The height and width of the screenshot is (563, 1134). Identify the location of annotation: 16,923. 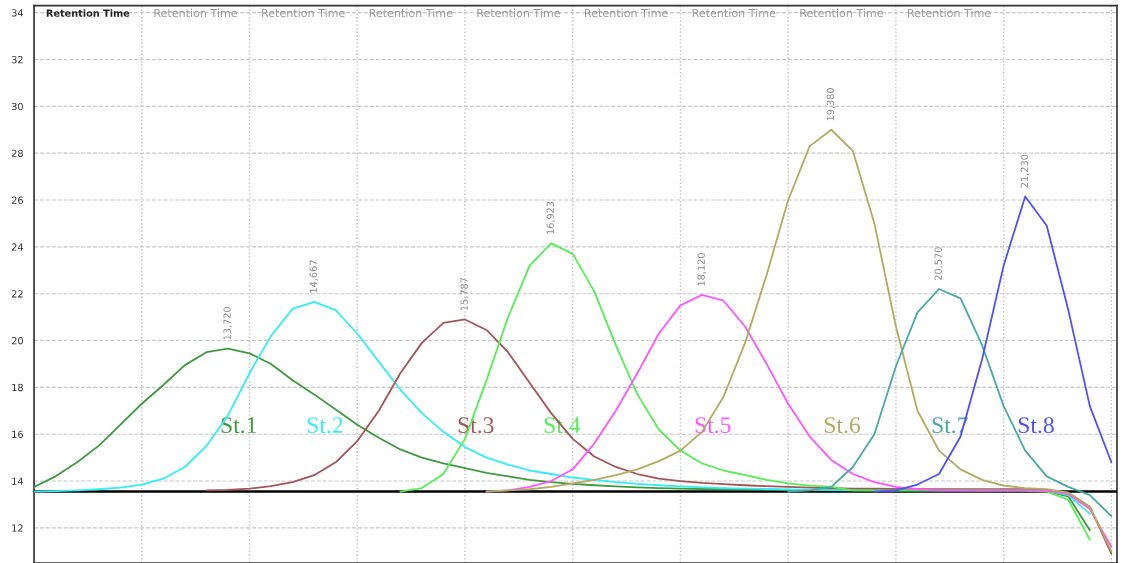
(550, 217).